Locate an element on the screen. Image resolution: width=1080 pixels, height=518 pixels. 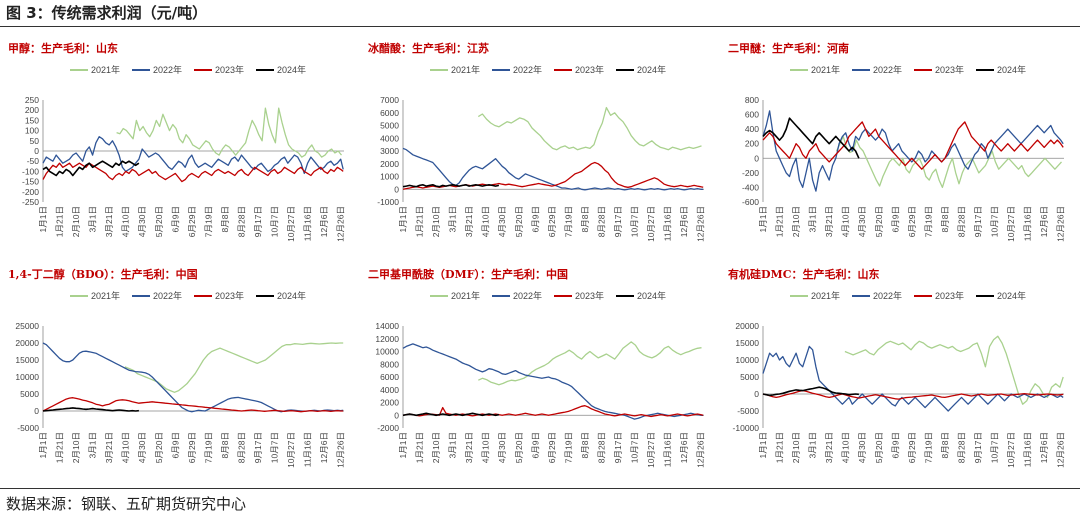
y-tick-label: 100 is located at coordinates (32, 131).